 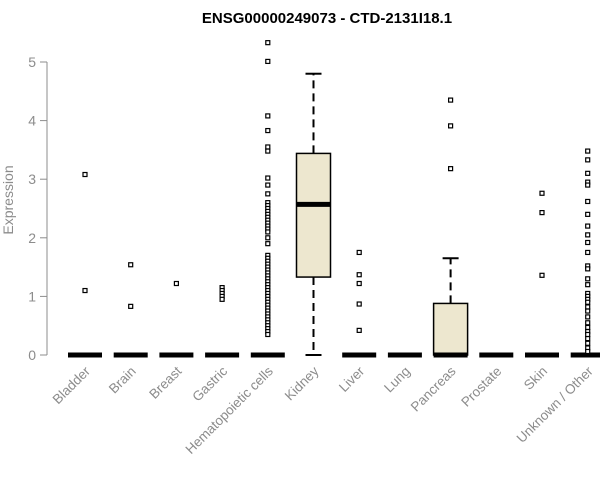 What do you see at coordinates (230, 410) in the screenshot?
I see `x-tick-label-4: Hematopoietic cells` at bounding box center [230, 410].